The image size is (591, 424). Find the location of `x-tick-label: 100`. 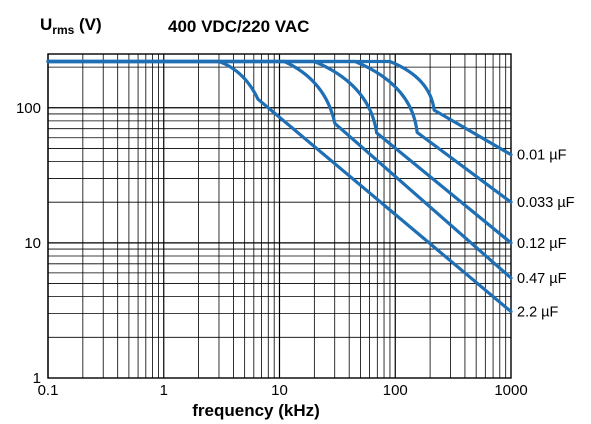

x-tick-label: 100 is located at coordinates (395, 390).